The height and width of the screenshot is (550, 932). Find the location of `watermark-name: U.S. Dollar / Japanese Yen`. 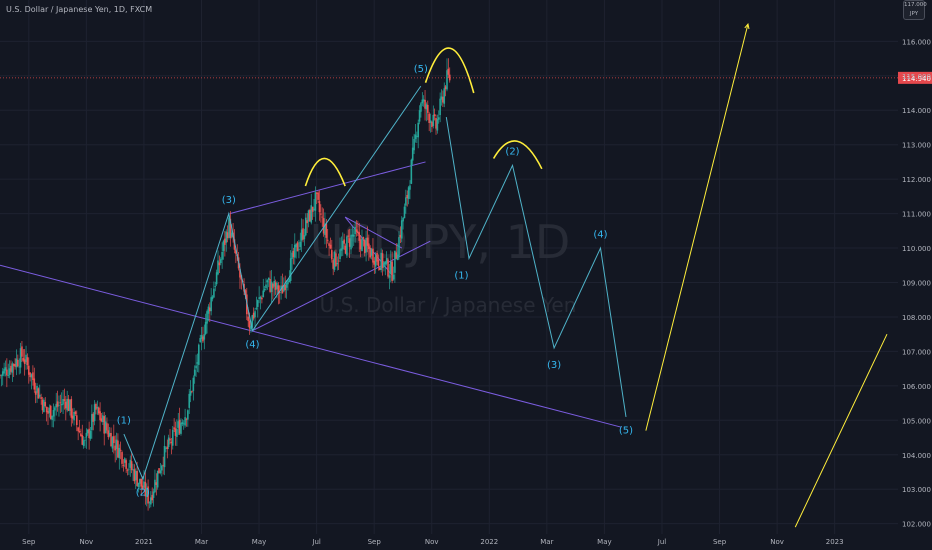

watermark-name: U.S. Dollar / Japanese Yen is located at coordinates (448, 305).